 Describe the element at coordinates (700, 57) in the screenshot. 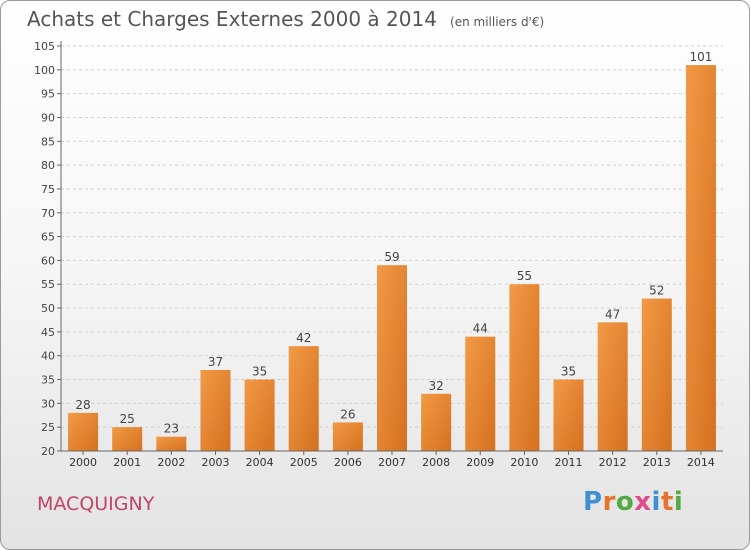

I see `data-label-2014: 101` at that location.